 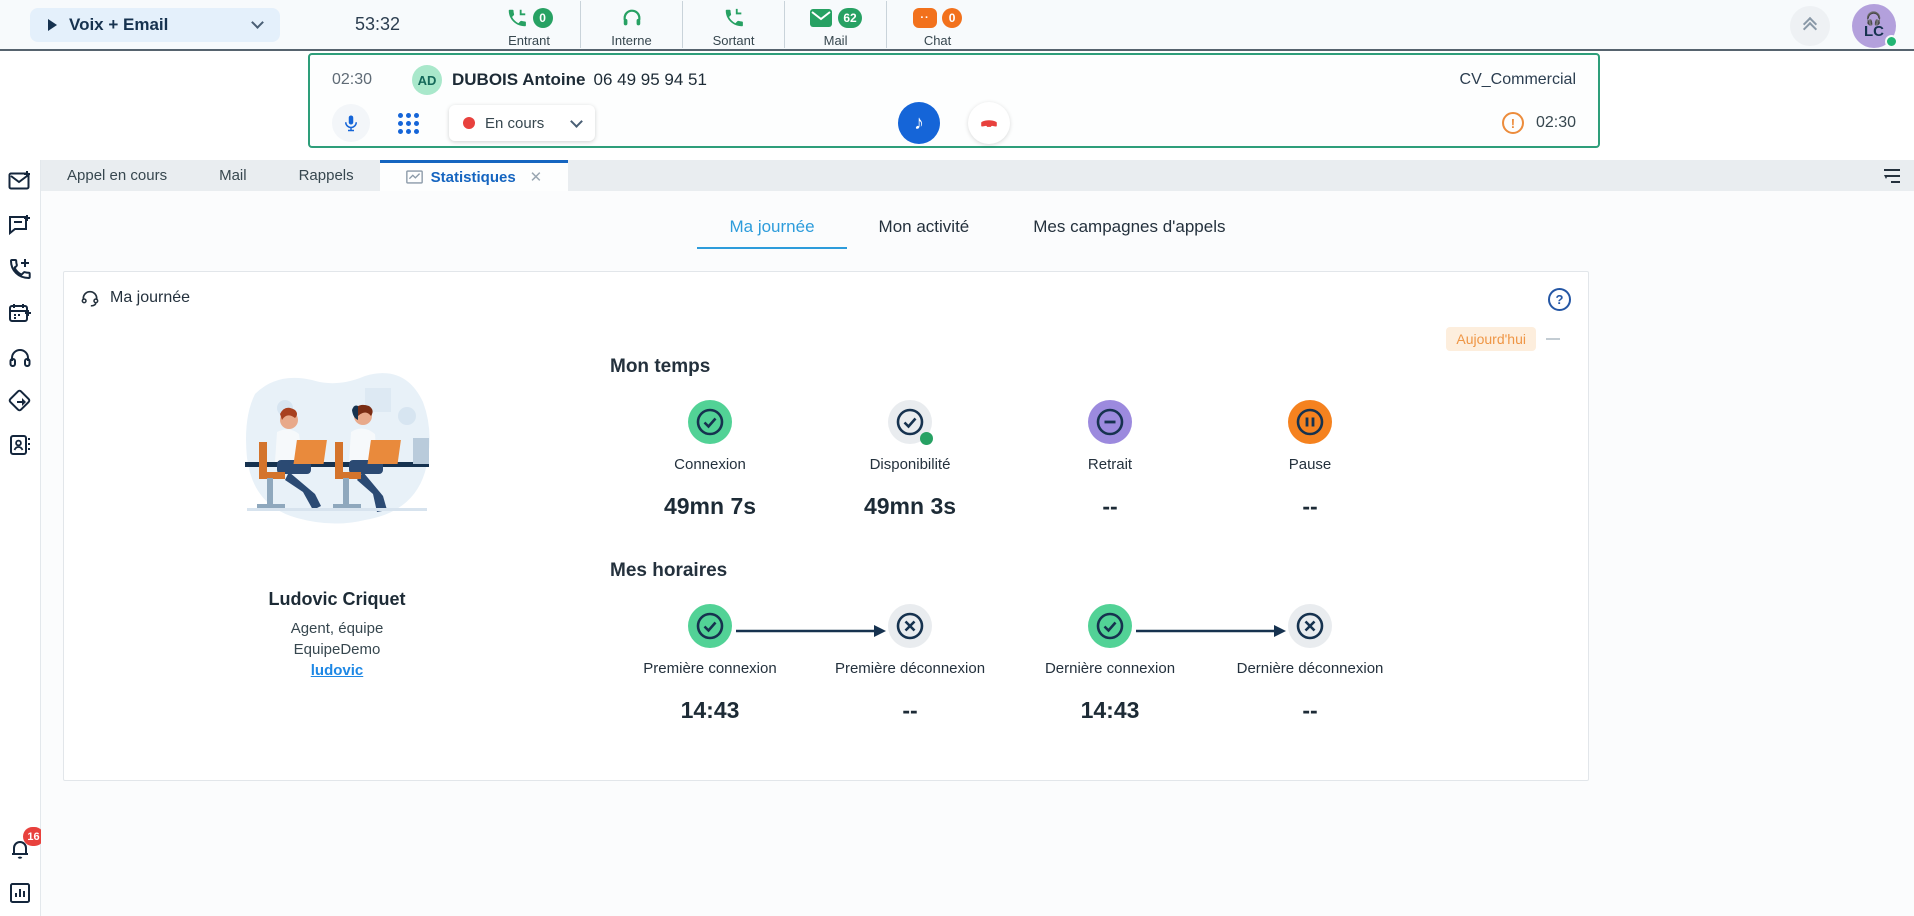 What do you see at coordinates (632, 18) in the screenshot?
I see `headset-icon` at bounding box center [632, 18].